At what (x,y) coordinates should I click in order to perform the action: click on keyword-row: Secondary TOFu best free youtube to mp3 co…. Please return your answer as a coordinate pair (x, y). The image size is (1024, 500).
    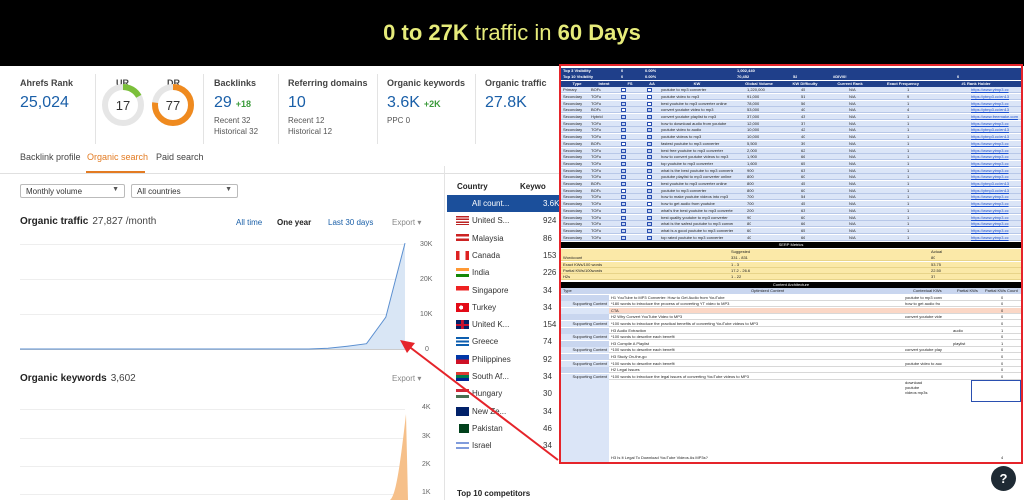
    Looking at the image, I should click on (791, 150).